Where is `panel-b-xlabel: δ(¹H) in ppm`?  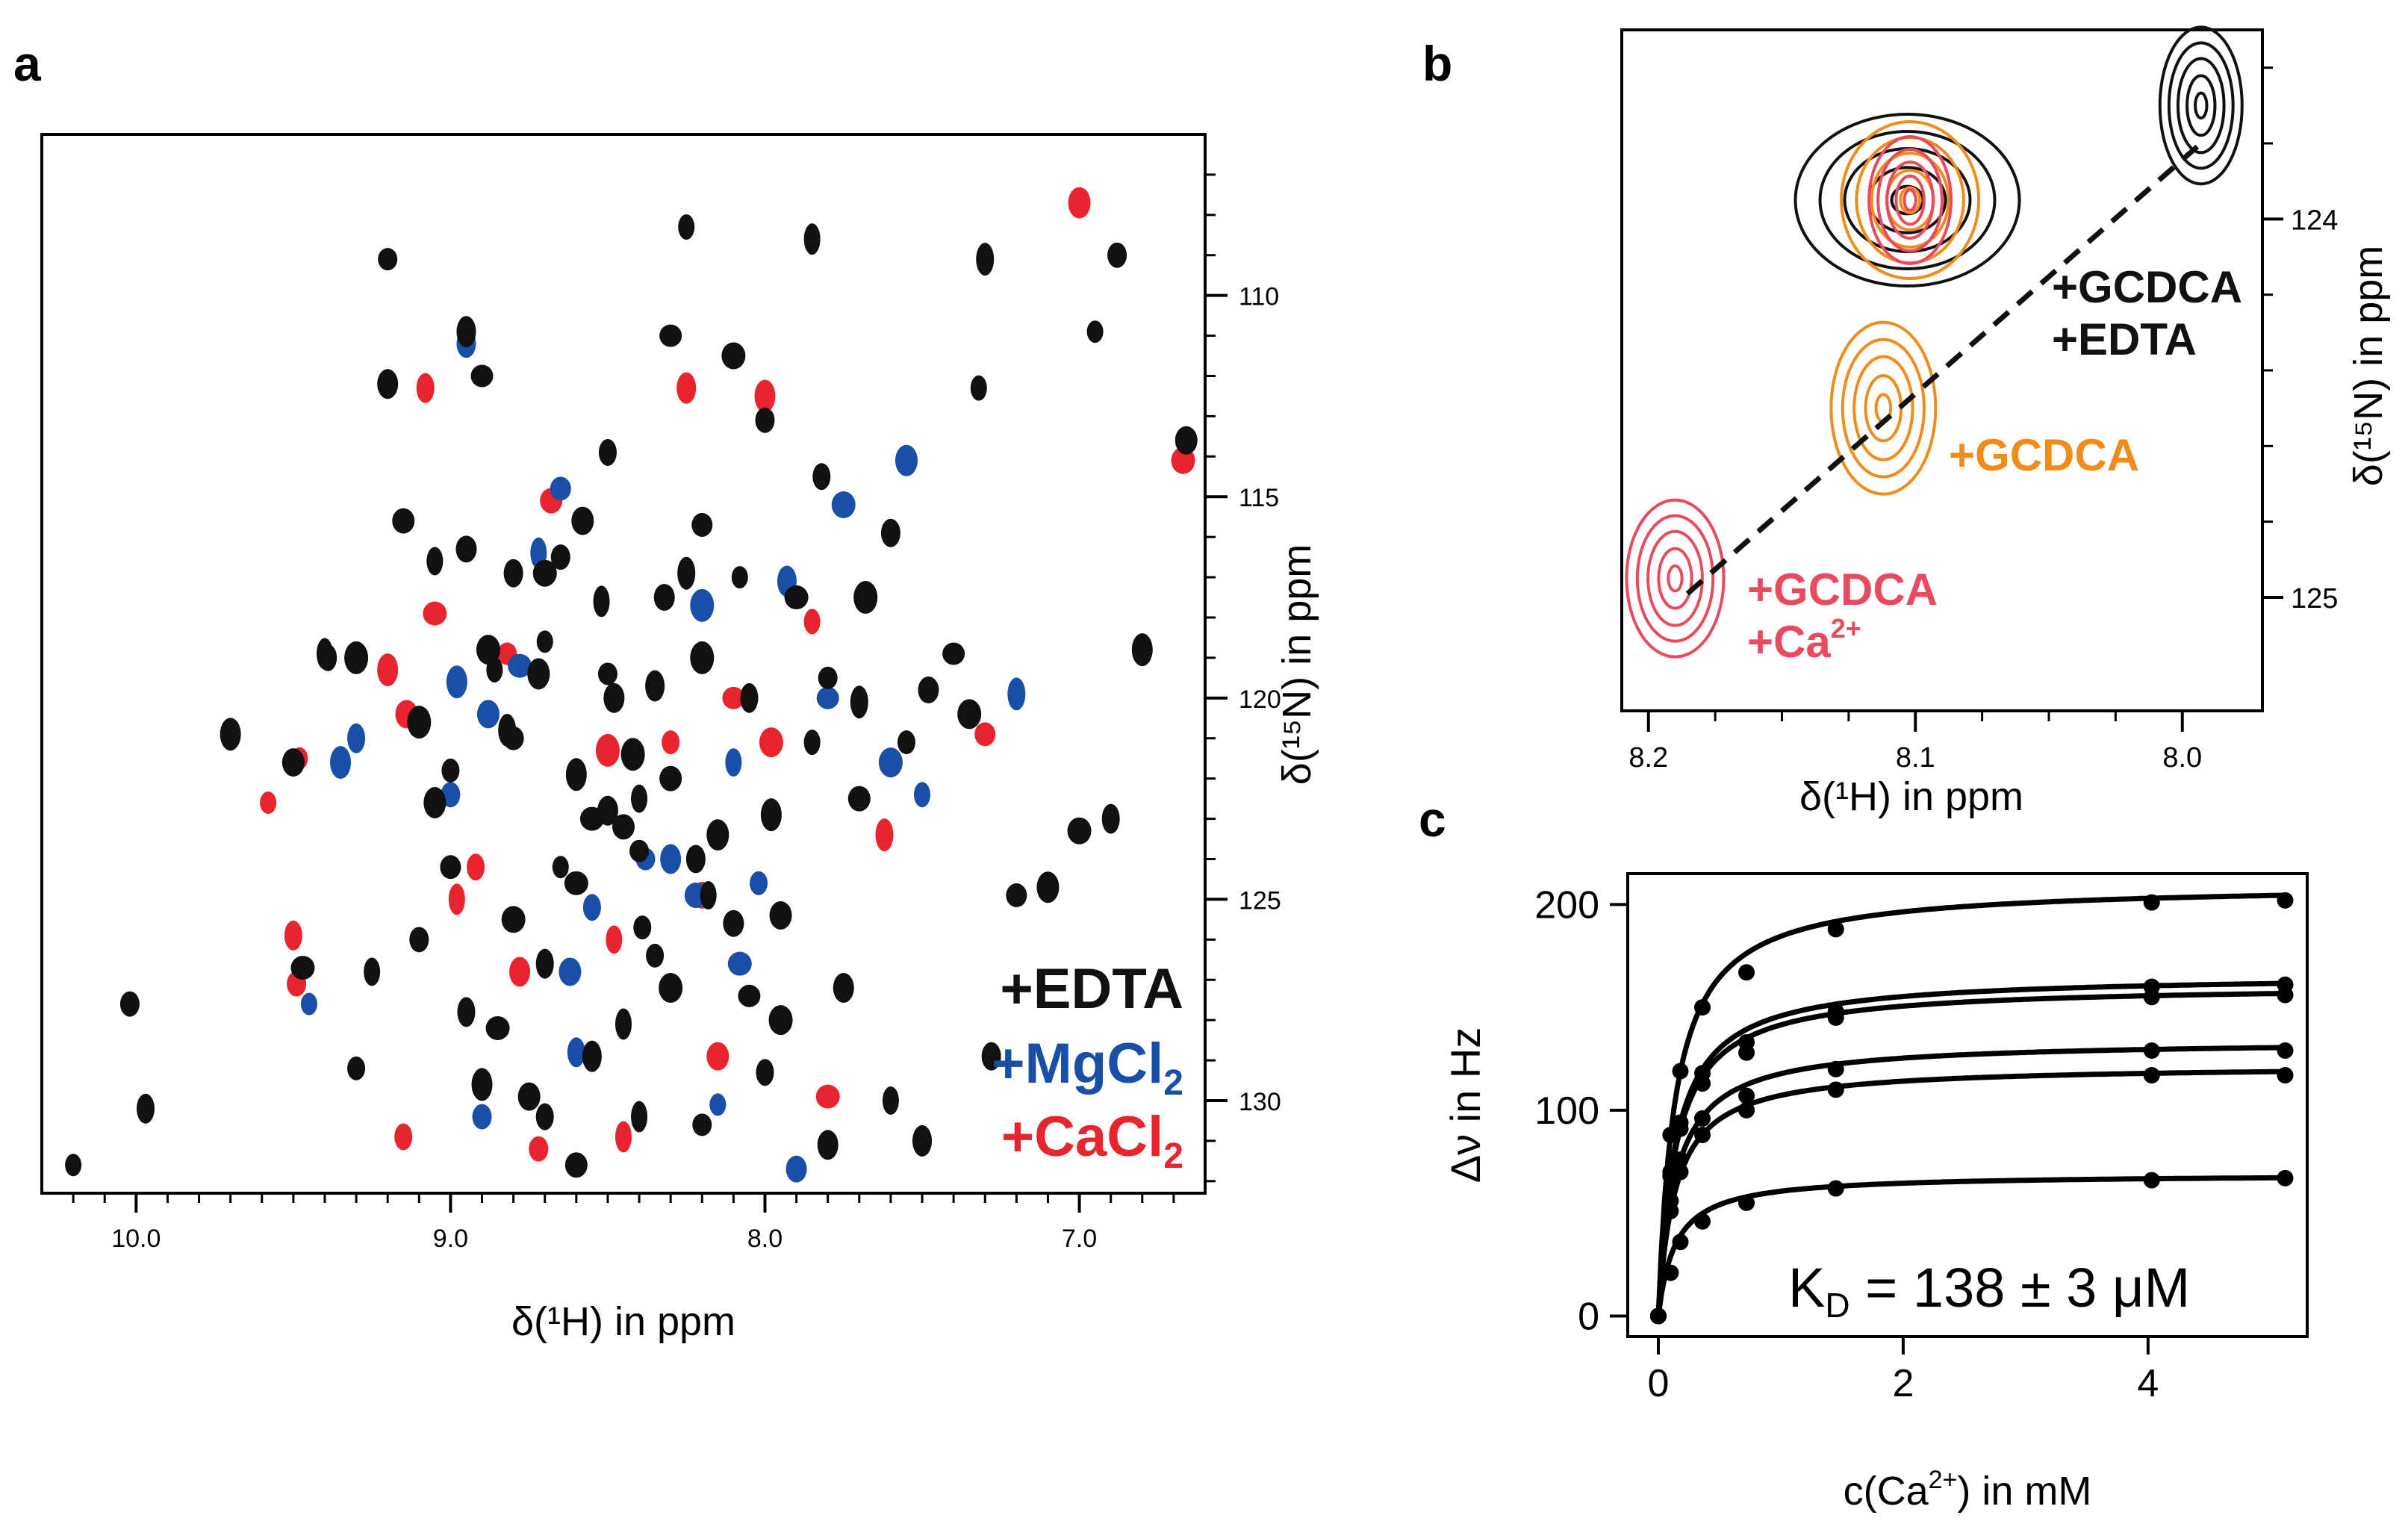 panel-b-xlabel: δ(¹H) in ppm is located at coordinates (1911, 797).